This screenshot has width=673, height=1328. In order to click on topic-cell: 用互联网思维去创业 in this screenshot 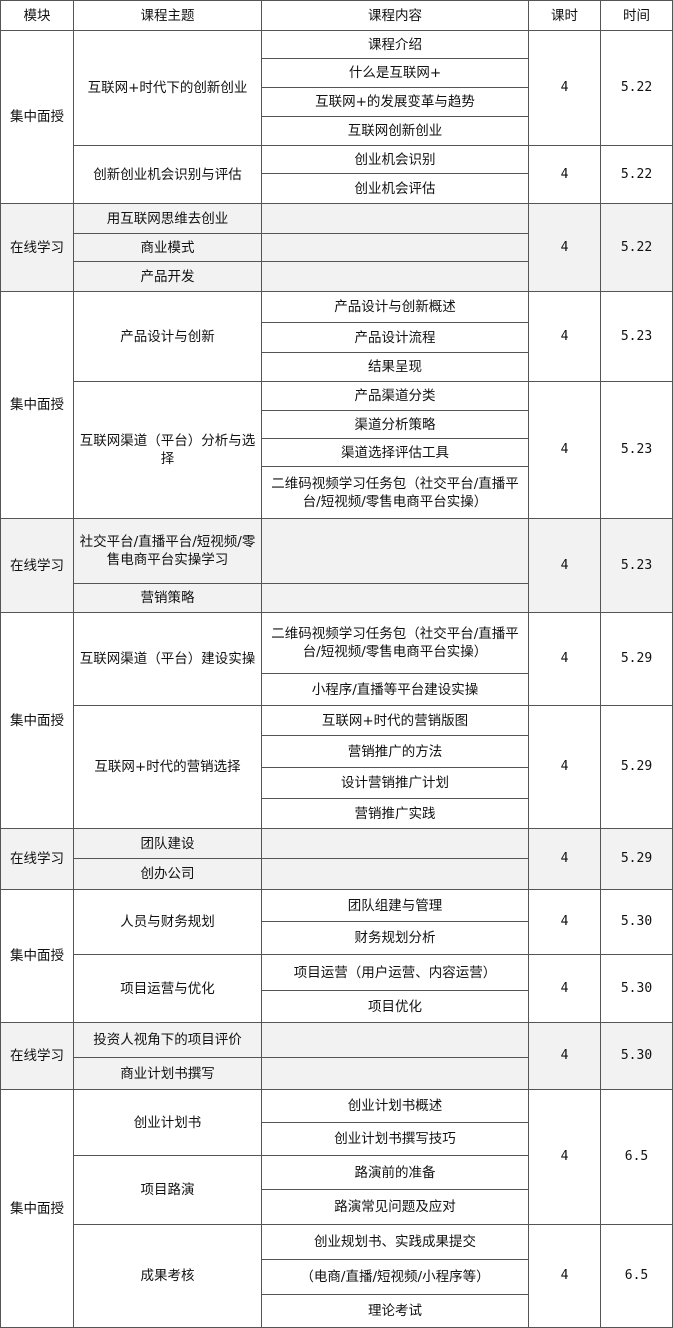, I will do `click(167, 218)`.